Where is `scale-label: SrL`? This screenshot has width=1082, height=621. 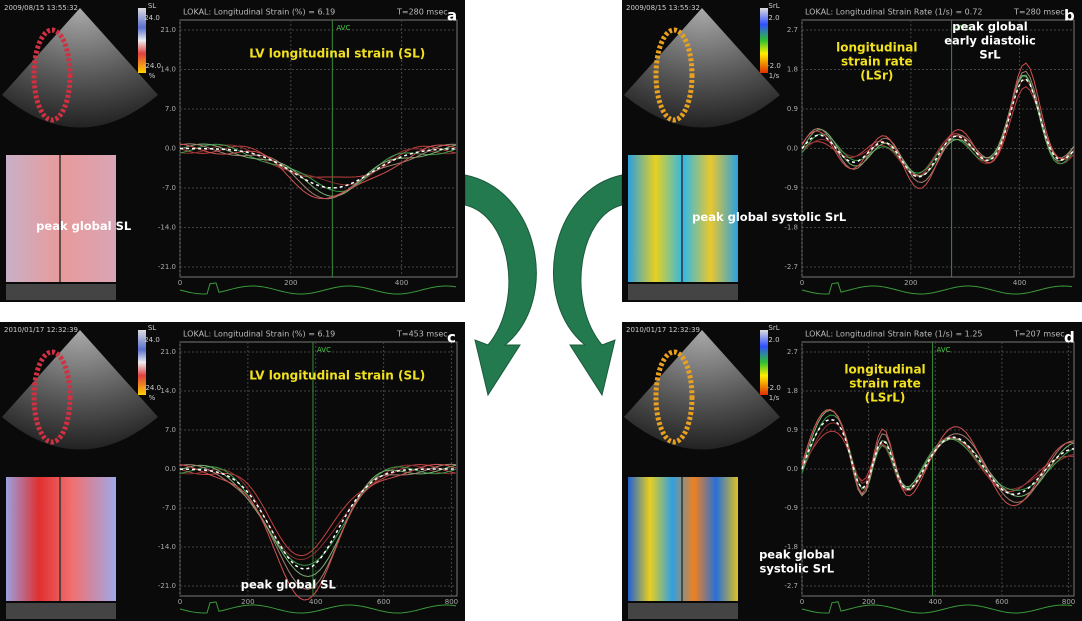
scale-label: SrL is located at coordinates (773, 6).